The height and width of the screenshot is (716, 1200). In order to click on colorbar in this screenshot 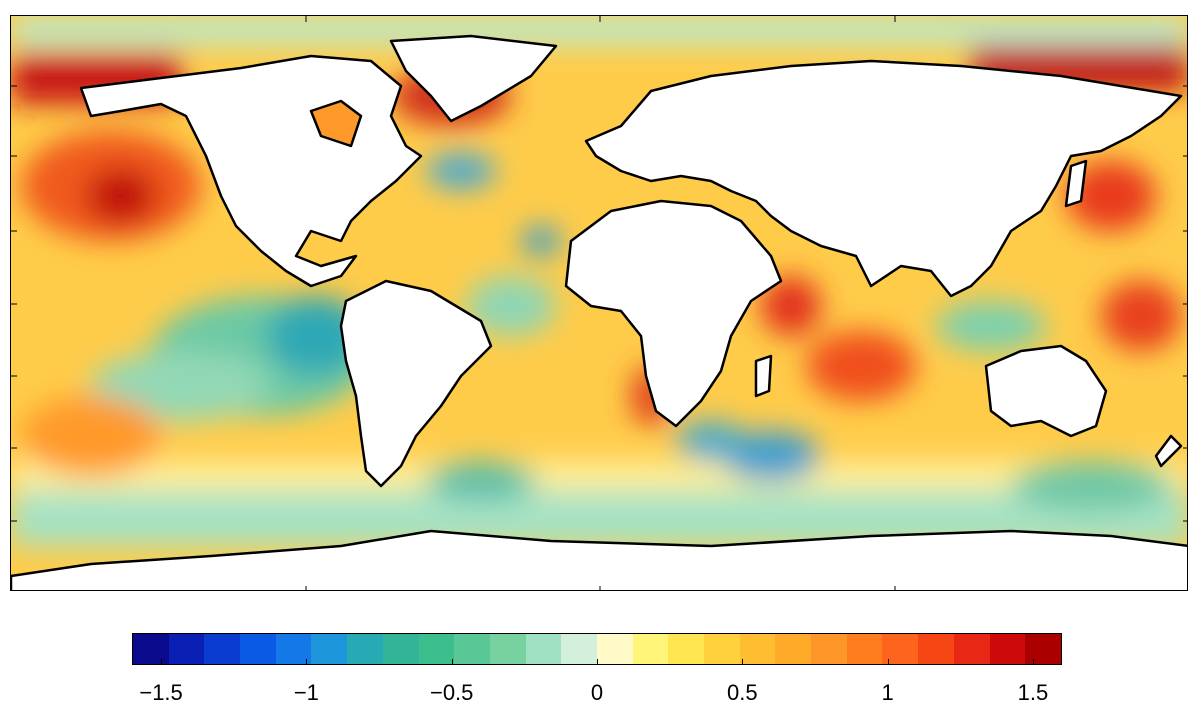, I will do `click(597, 649)`.